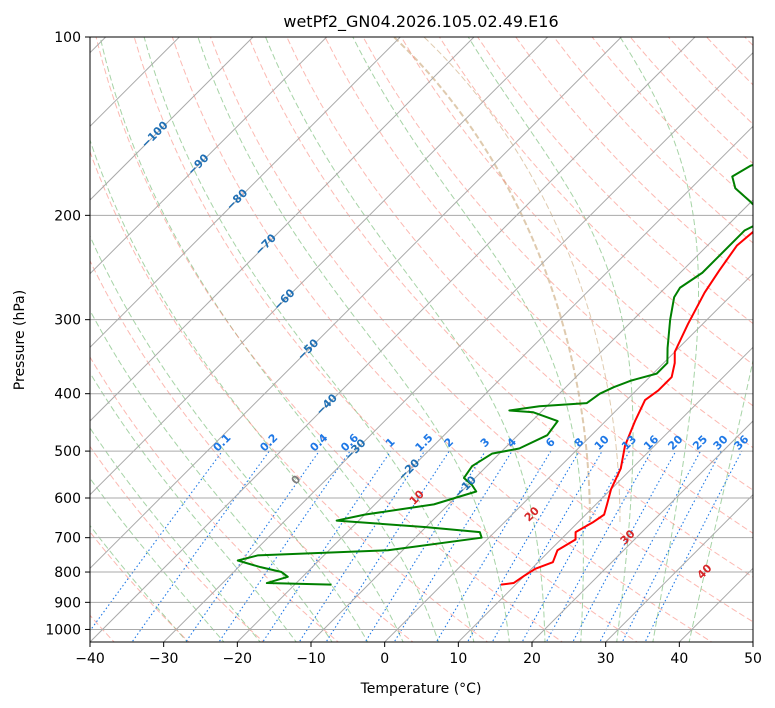 Image resolution: width=775 pixels, height=708 pixels. I want to click on x-axis-title: Temperature (°C), so click(421, 689).